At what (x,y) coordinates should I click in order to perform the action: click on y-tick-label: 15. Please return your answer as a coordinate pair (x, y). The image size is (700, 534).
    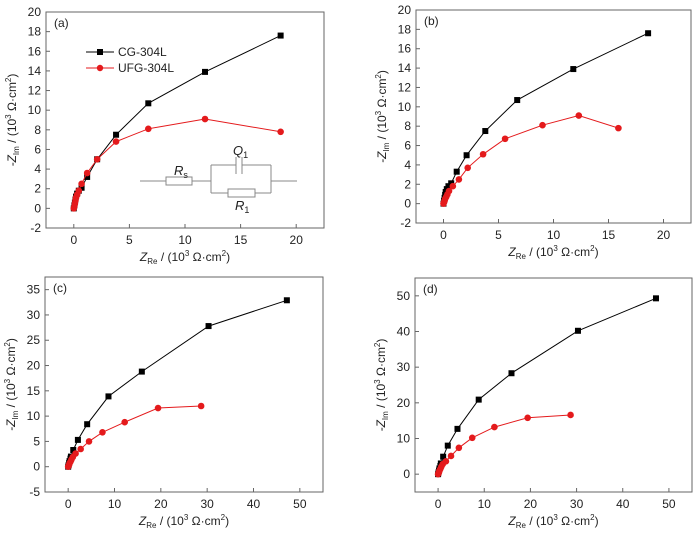
    Looking at the image, I should click on (34, 391).